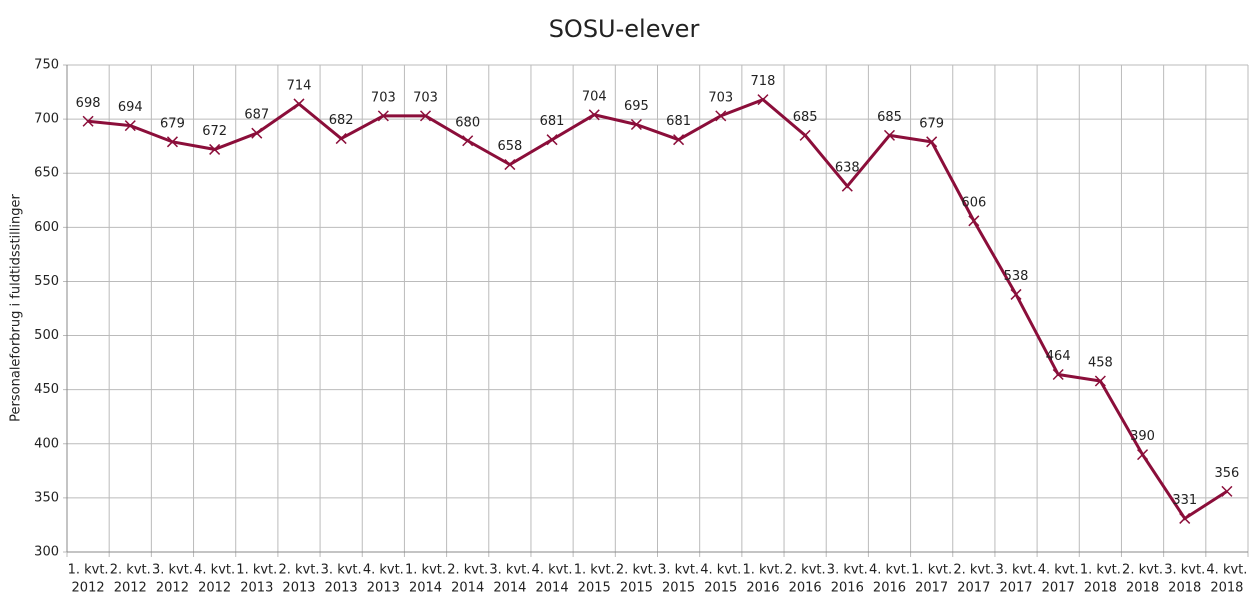  What do you see at coordinates (467, 122) in the screenshot?
I see `data-label: 680` at bounding box center [467, 122].